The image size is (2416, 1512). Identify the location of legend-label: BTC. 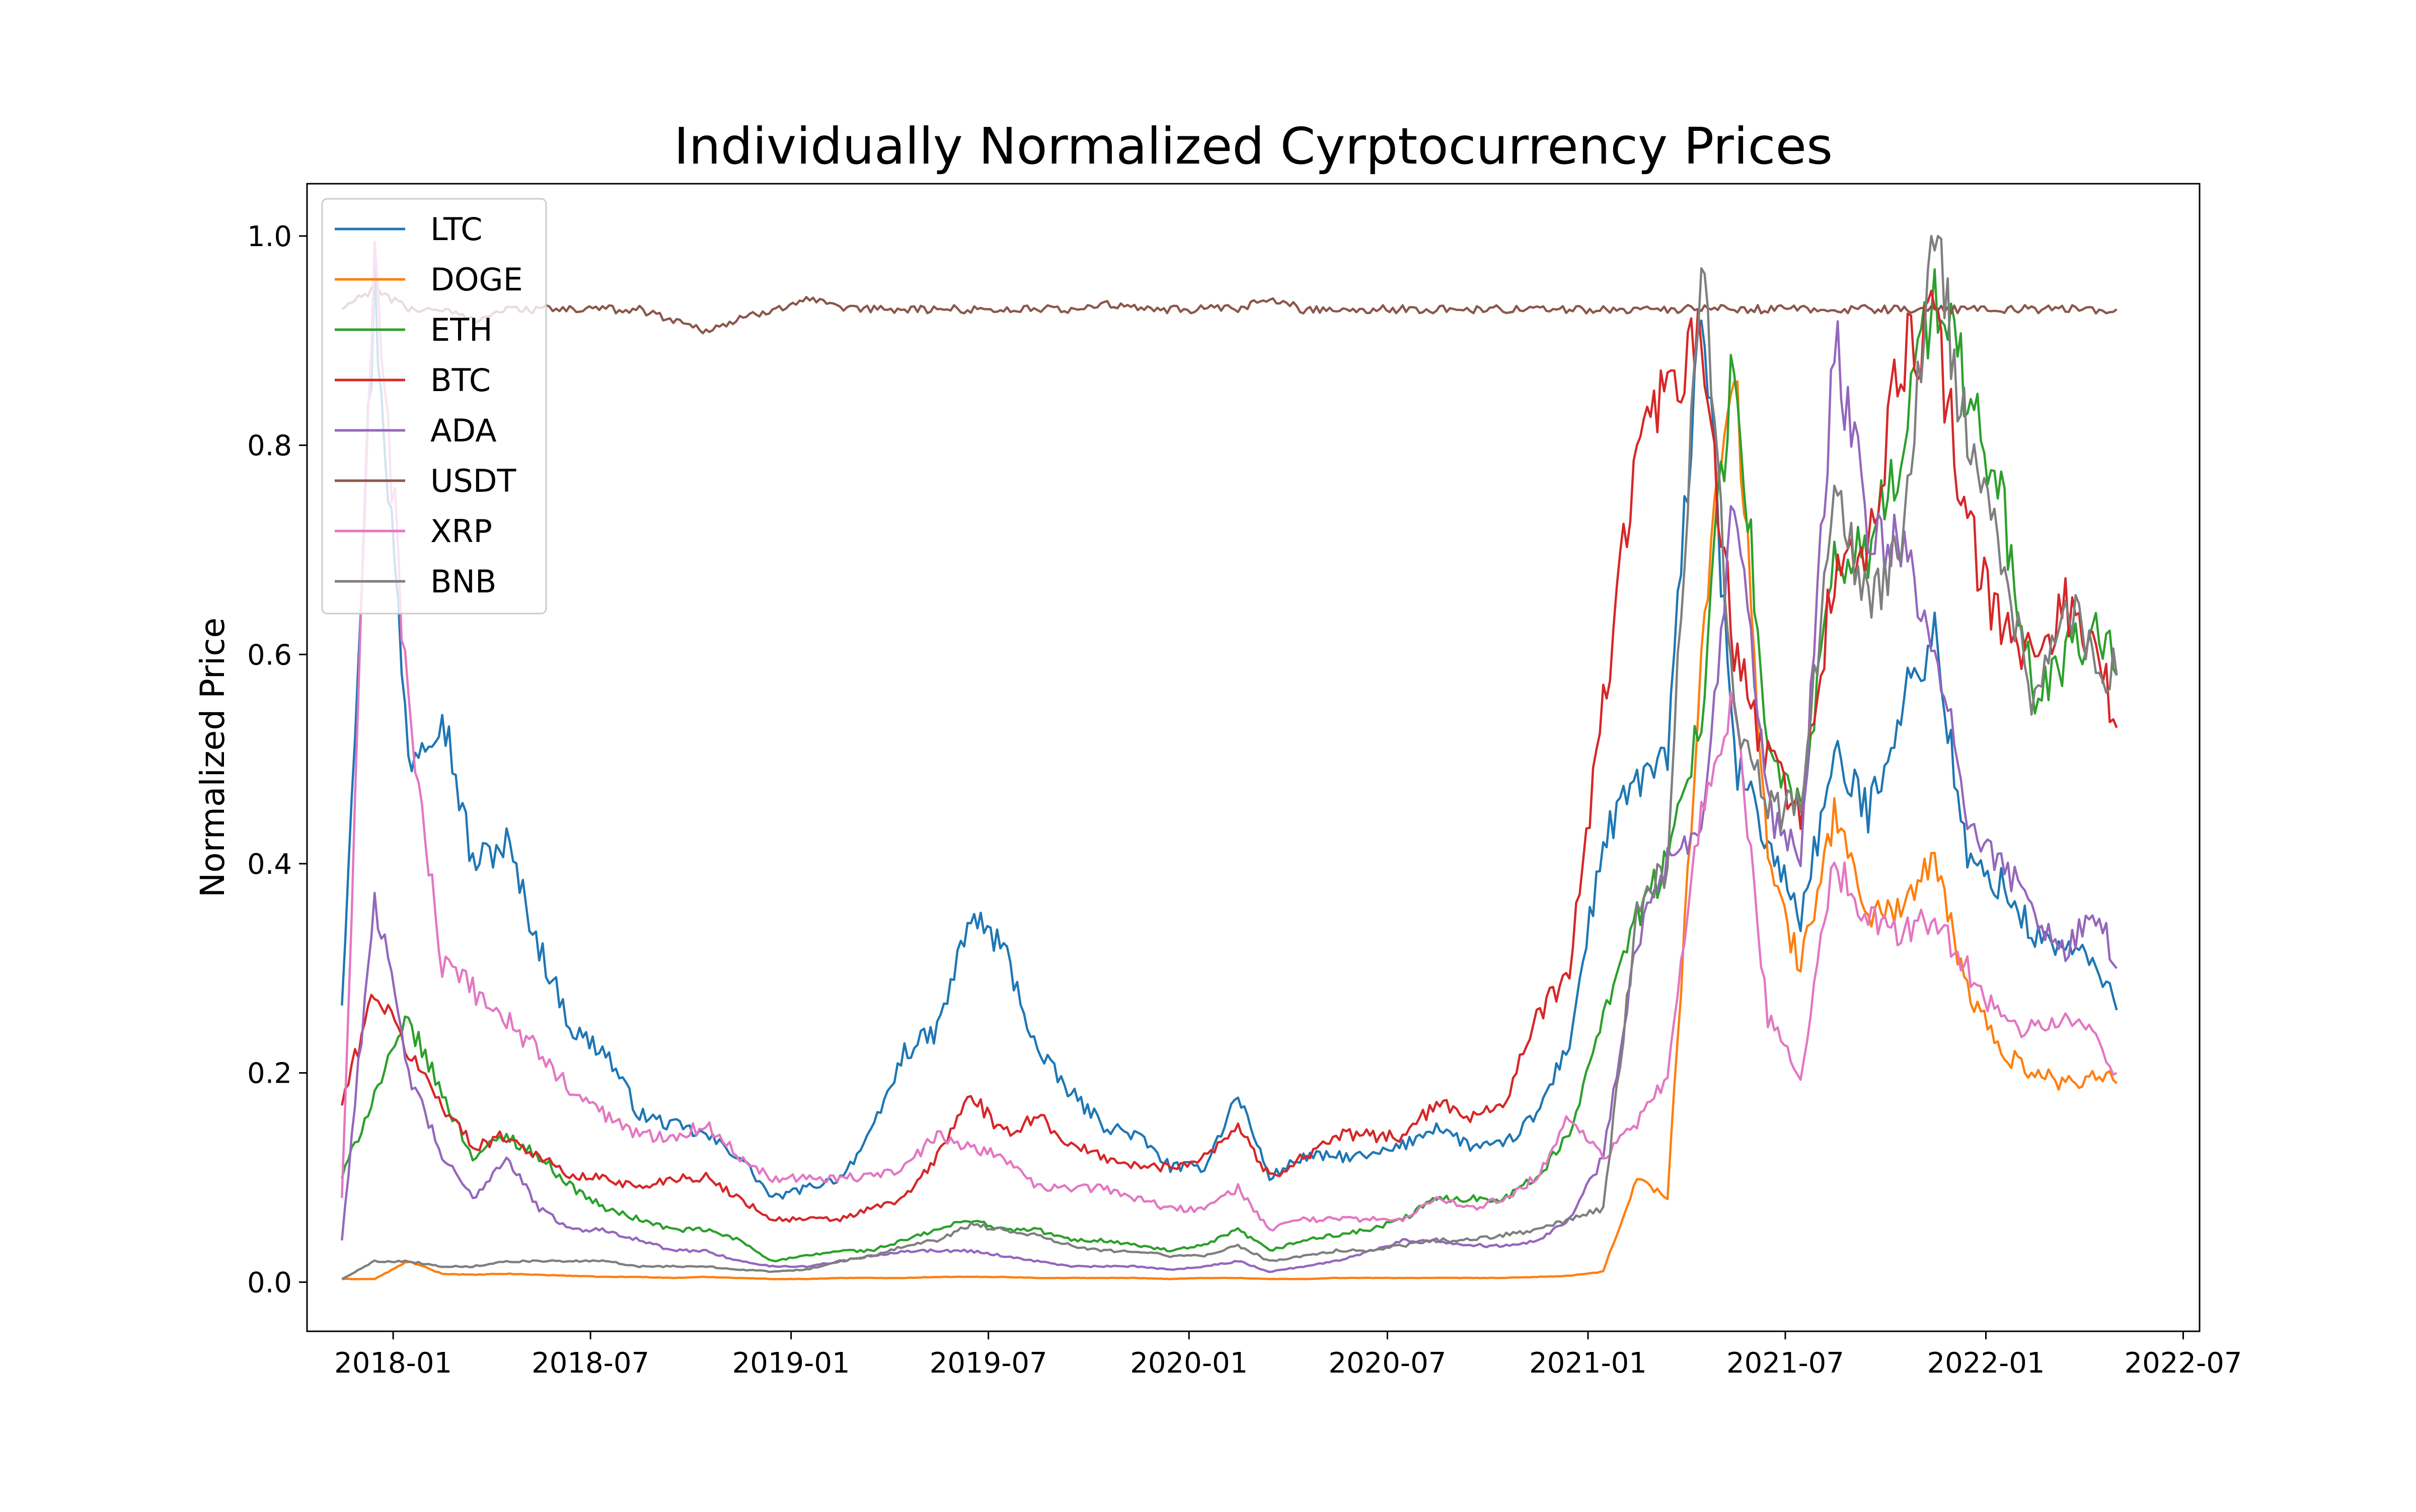
(460, 380).